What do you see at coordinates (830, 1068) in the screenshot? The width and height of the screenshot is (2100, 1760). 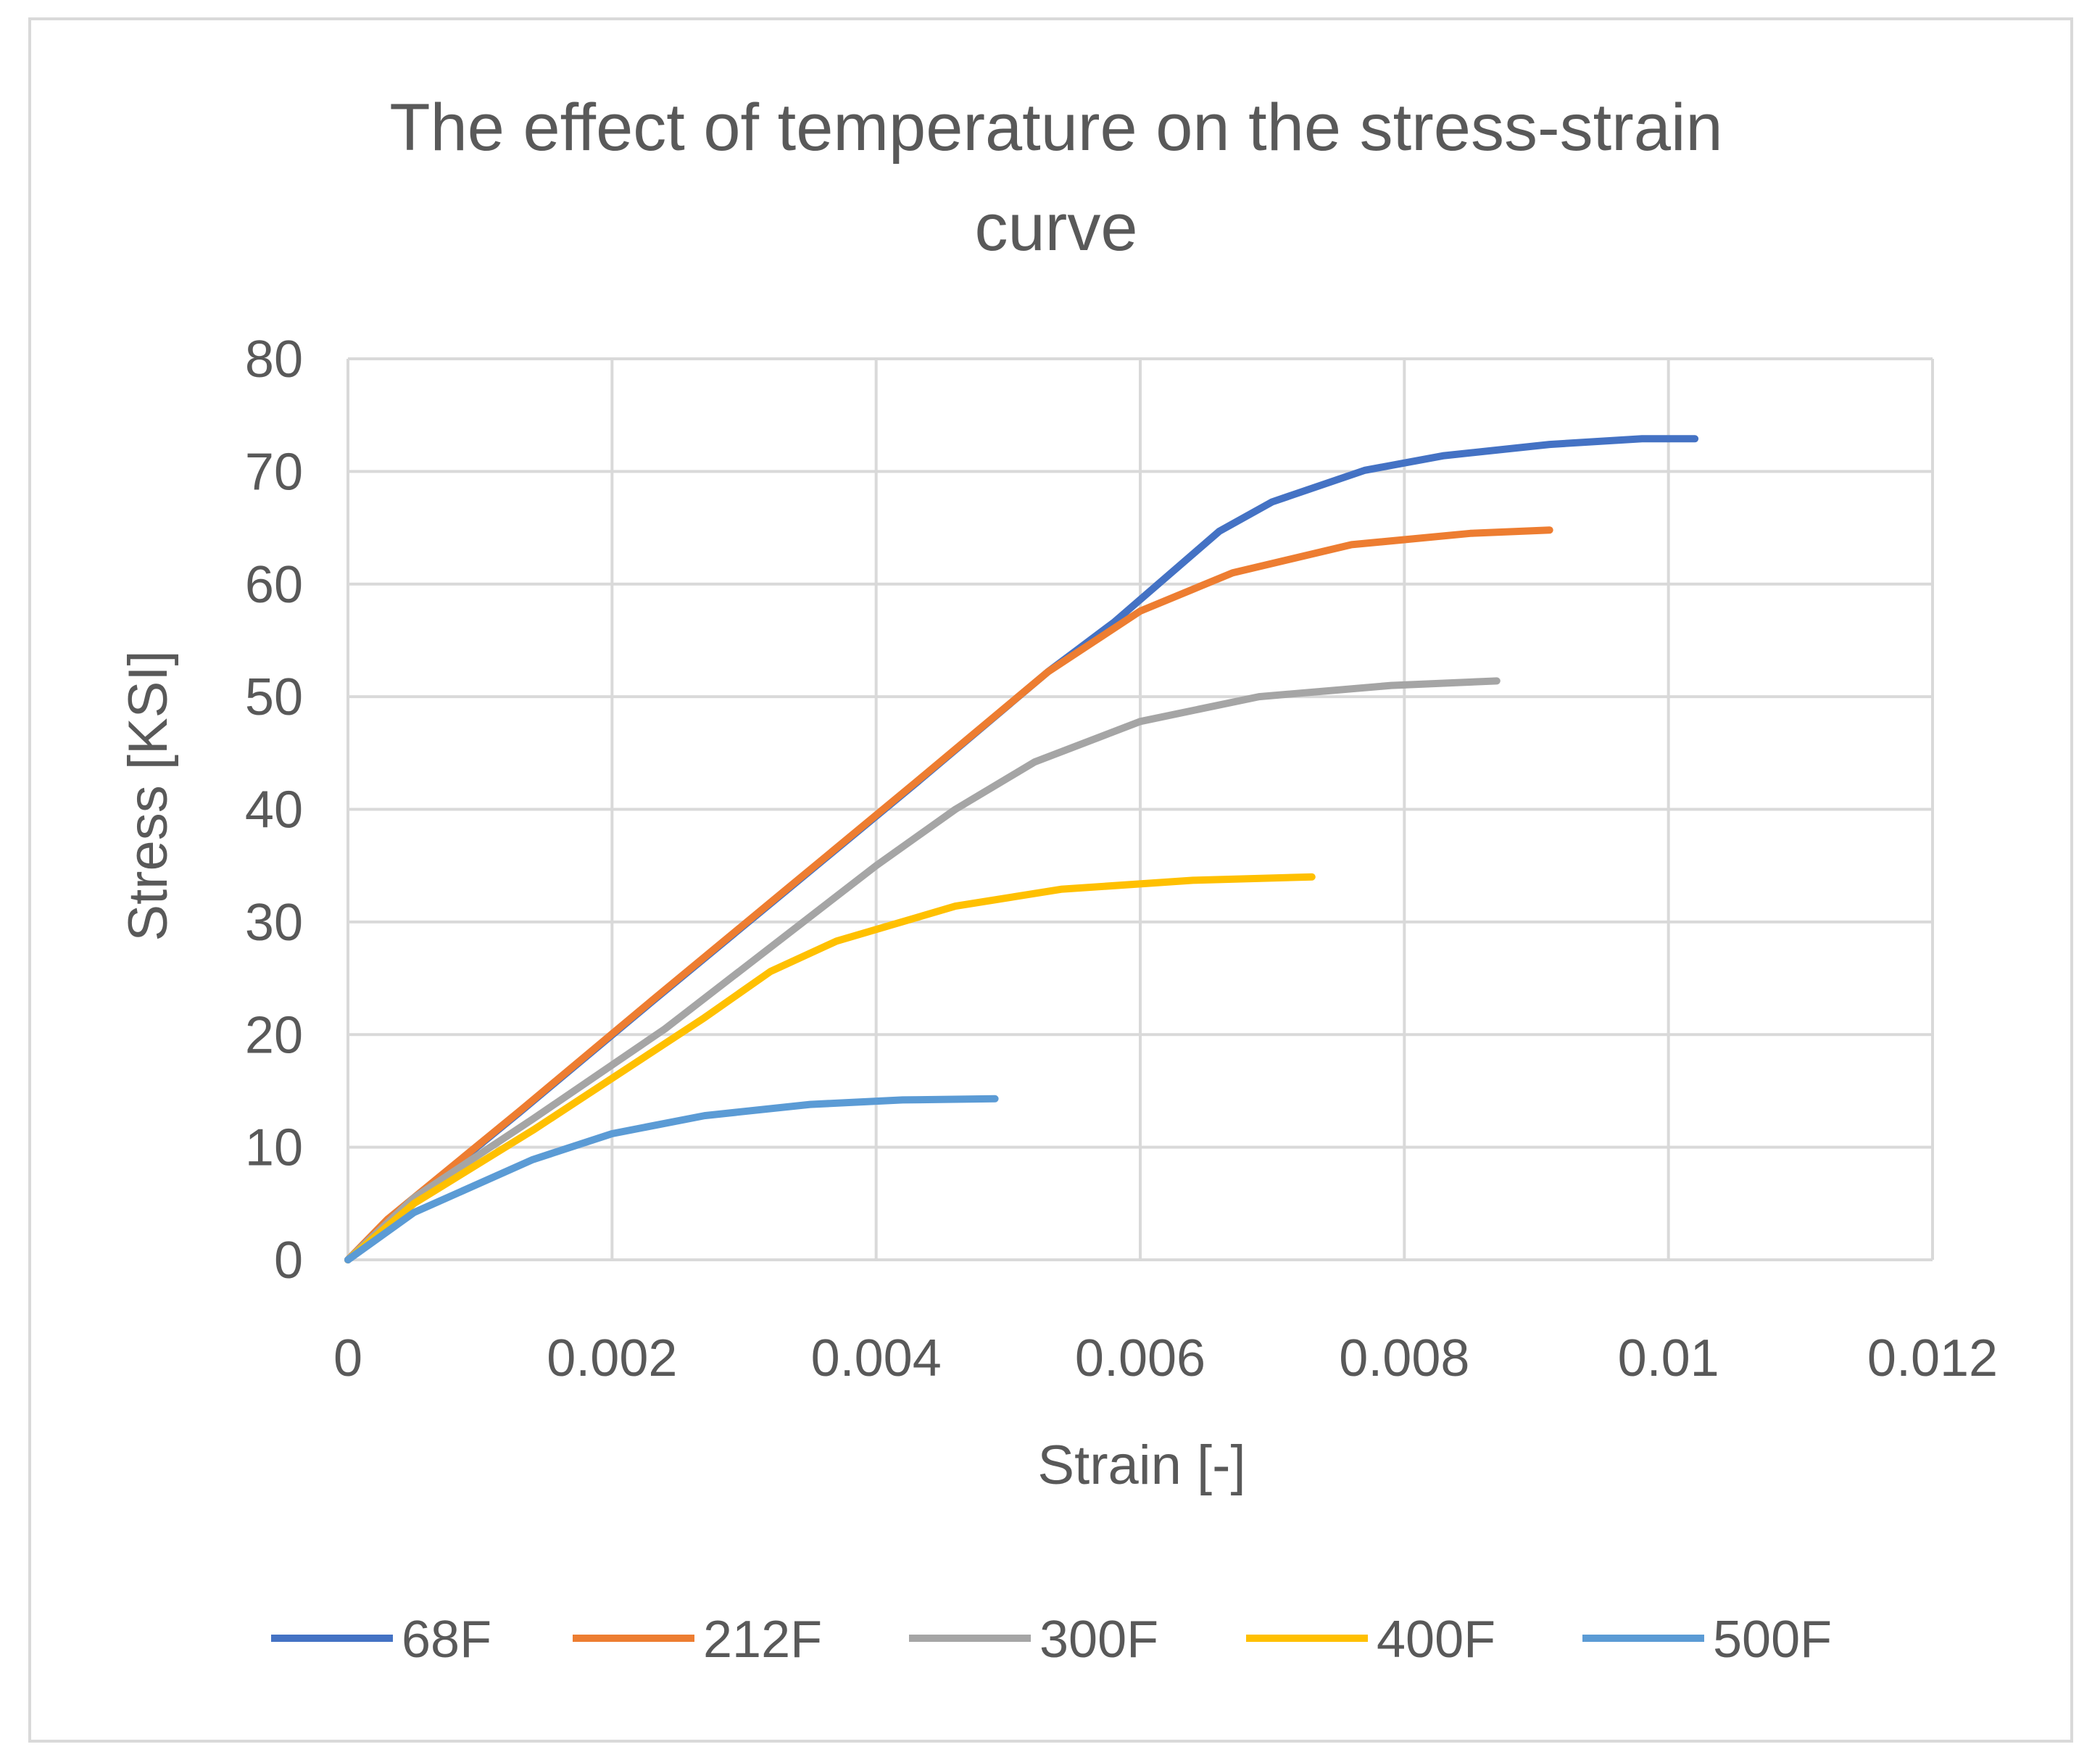 I see `series-line-400F` at bounding box center [830, 1068].